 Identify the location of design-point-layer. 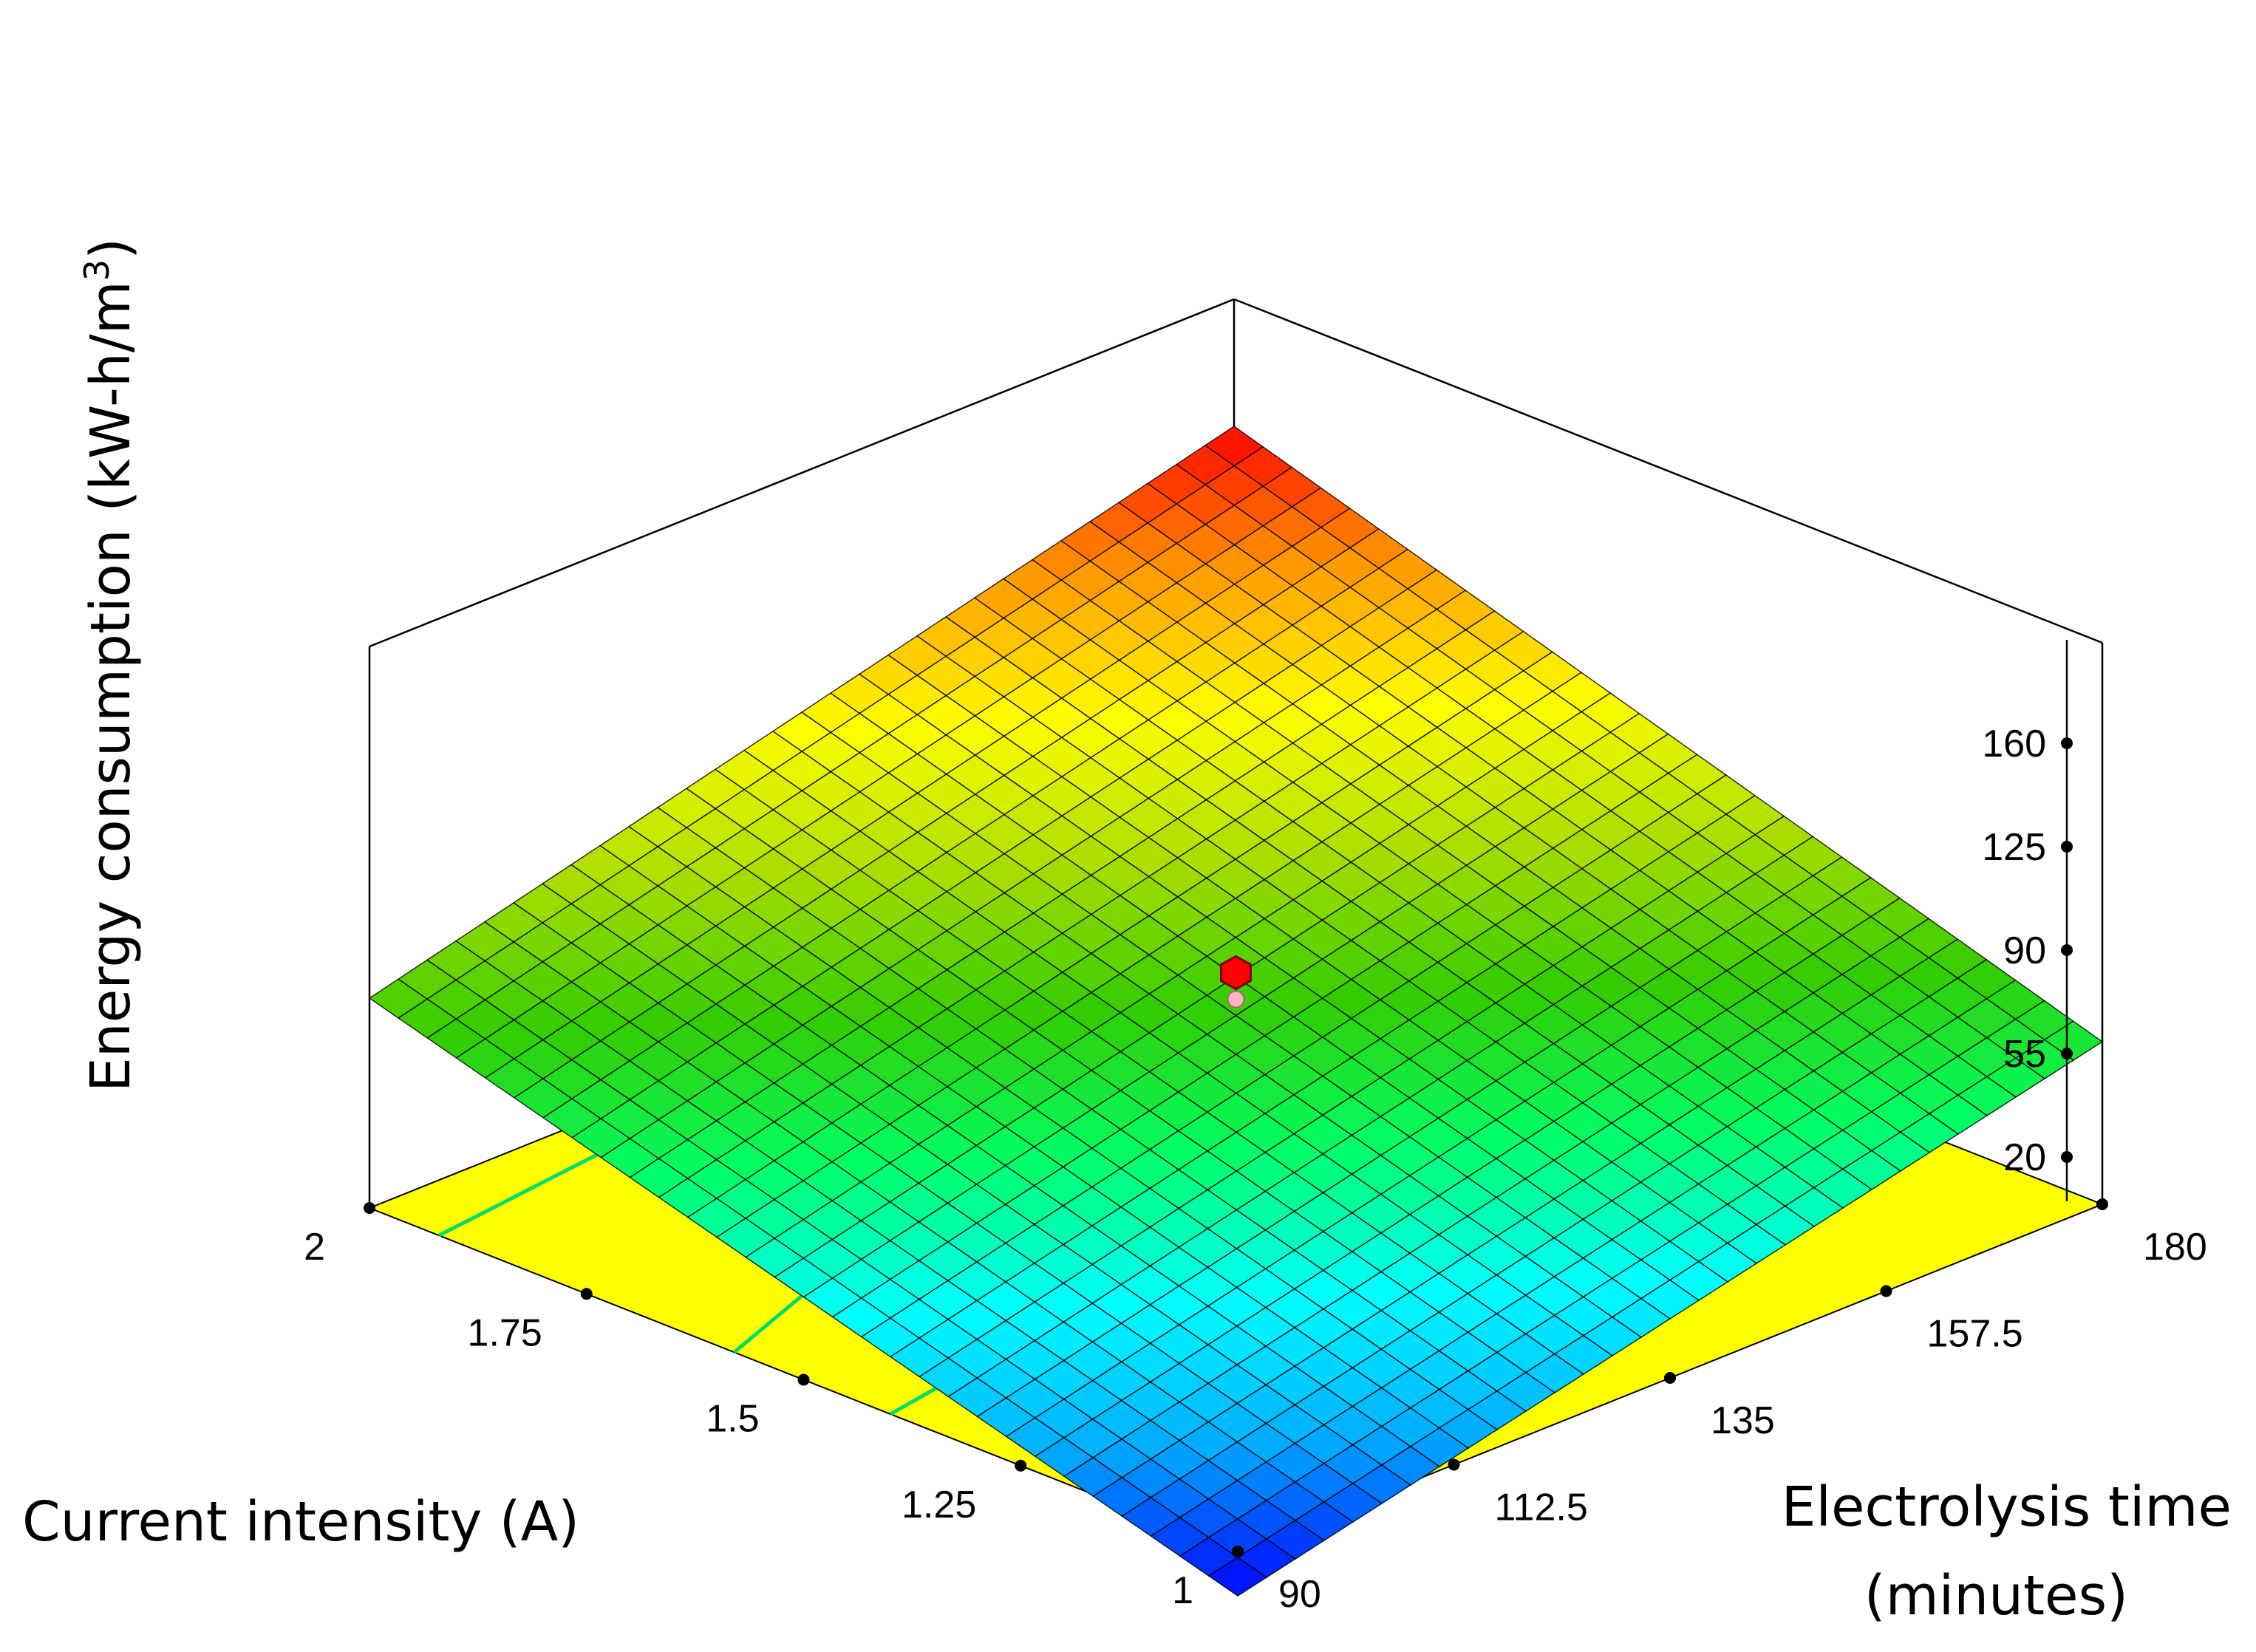
(1236, 981).